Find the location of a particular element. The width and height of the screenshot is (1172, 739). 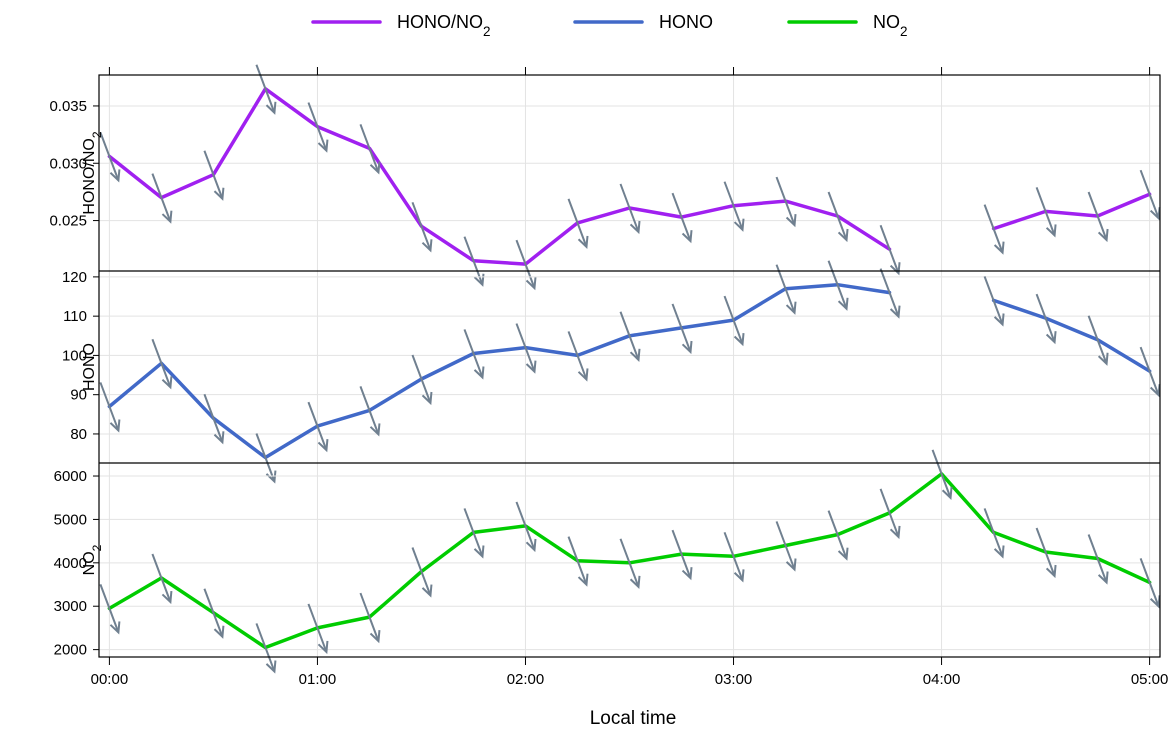

y-tick-label-hono: 90 is located at coordinates (78, 395).